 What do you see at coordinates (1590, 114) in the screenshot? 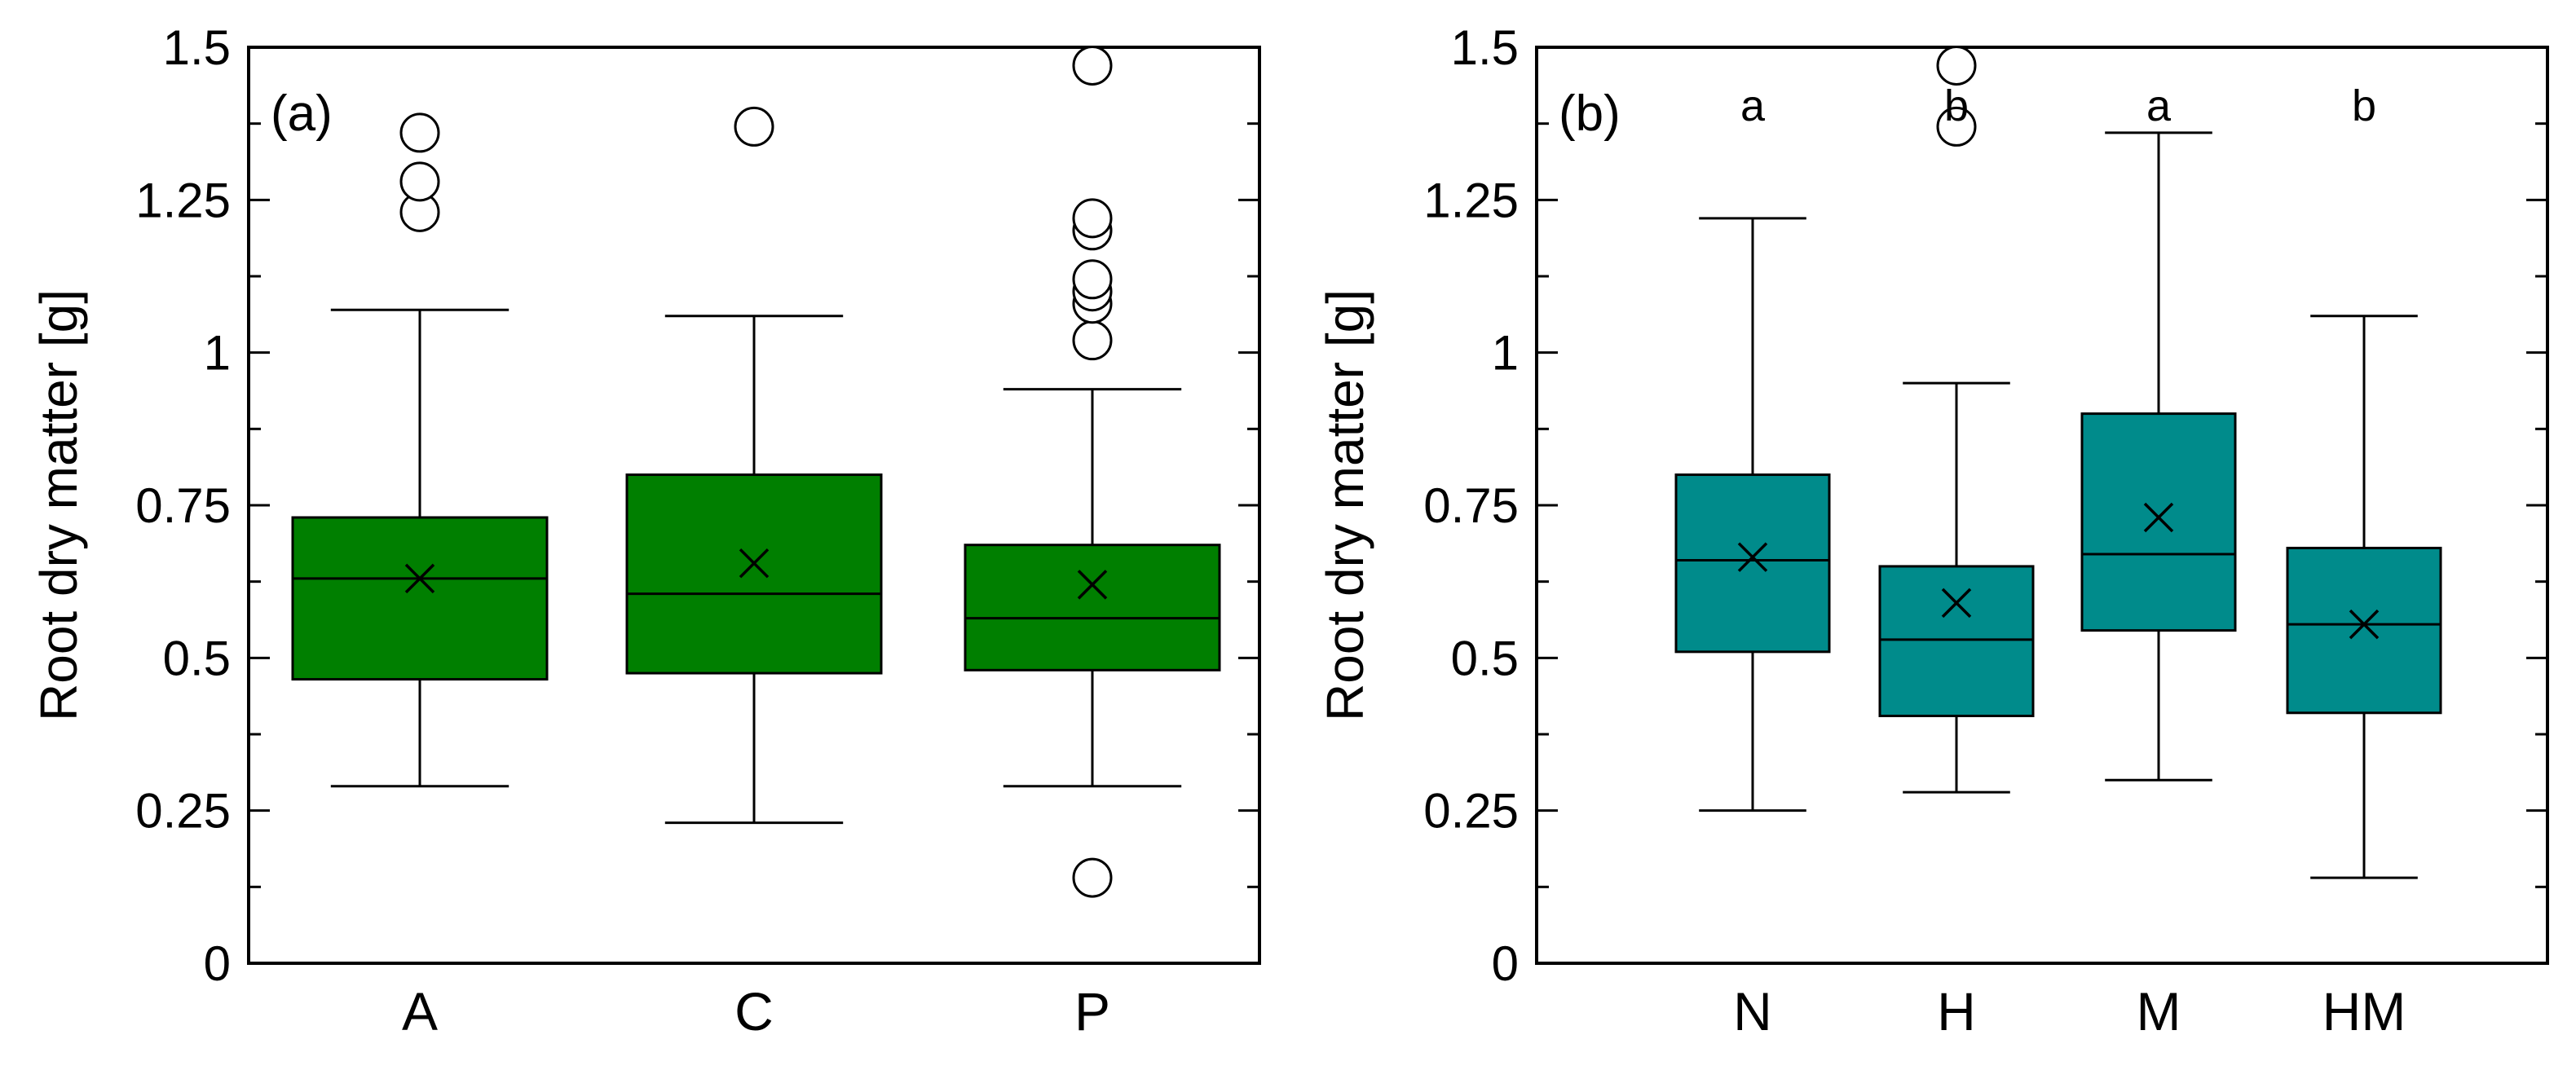
I see `panel-label: (b)` at bounding box center [1590, 114].